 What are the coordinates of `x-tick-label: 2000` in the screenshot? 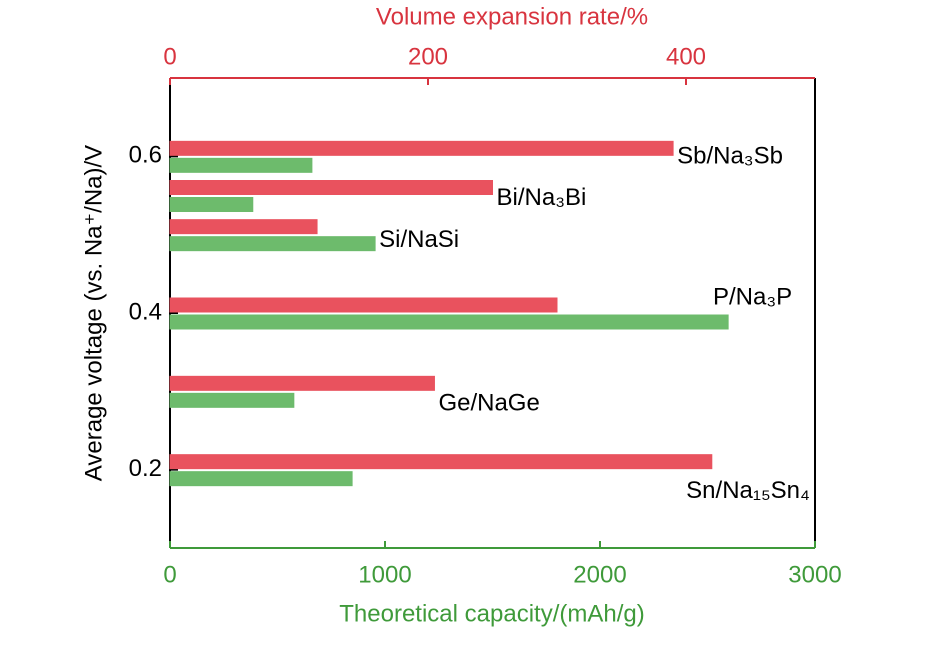 It's located at (599, 574).